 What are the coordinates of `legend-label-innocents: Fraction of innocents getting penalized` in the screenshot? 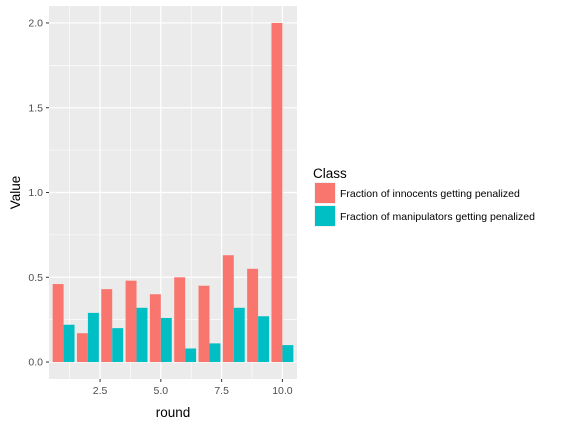 It's located at (430, 194).